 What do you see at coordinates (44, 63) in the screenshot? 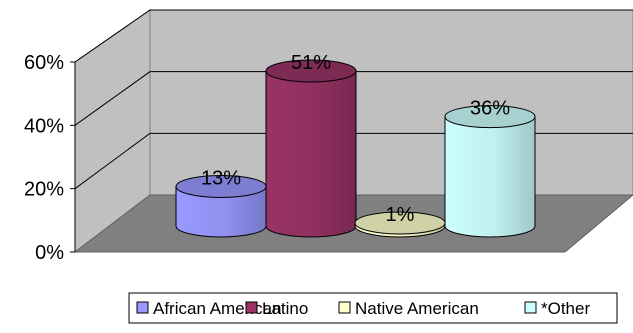
I see `y-tick-label: 60%` at bounding box center [44, 63].